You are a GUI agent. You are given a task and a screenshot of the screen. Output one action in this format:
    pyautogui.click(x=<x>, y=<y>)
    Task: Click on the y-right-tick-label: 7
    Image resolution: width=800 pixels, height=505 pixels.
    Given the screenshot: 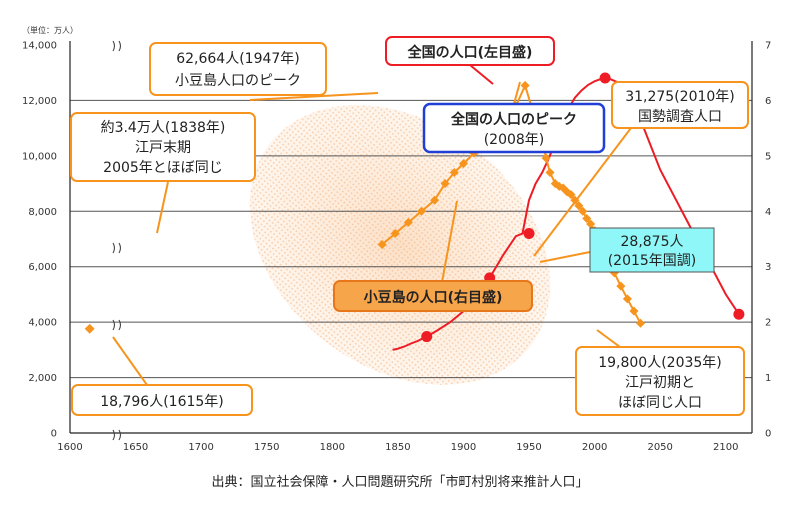 What is the action you would take?
    pyautogui.click(x=768, y=46)
    